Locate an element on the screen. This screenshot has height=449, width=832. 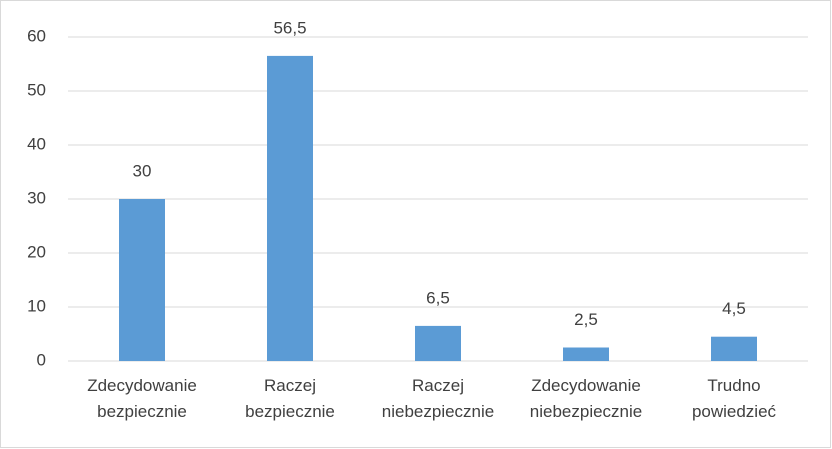
x-tick-label: Zdecydowanie niebezpiecznie is located at coordinates (586, 398).